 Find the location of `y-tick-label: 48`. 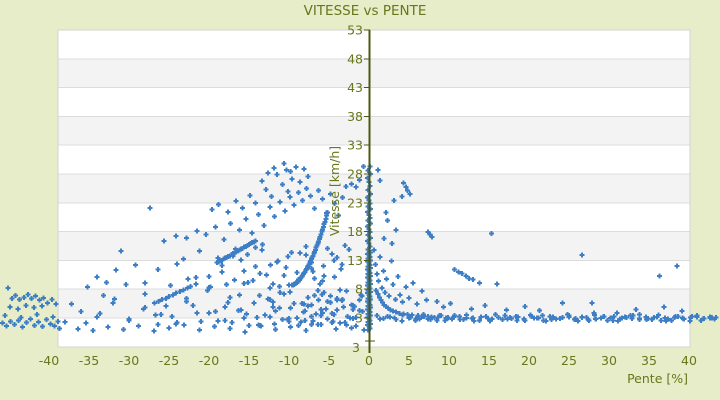

y-tick-label: 48 is located at coordinates (355, 58).